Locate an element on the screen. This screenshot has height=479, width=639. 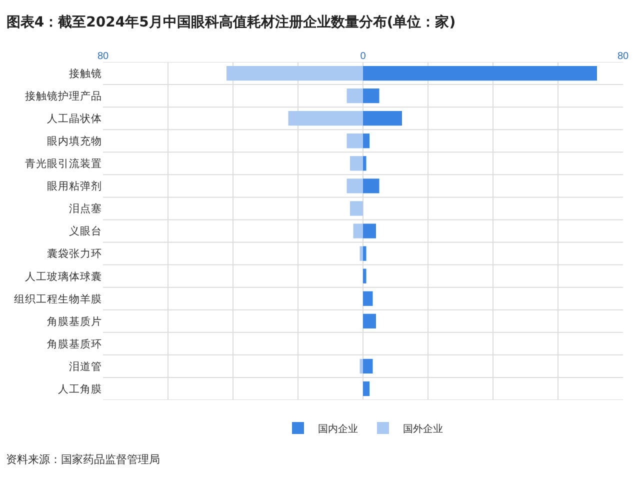
y-tick-label: 义眼台 is located at coordinates (85, 231).